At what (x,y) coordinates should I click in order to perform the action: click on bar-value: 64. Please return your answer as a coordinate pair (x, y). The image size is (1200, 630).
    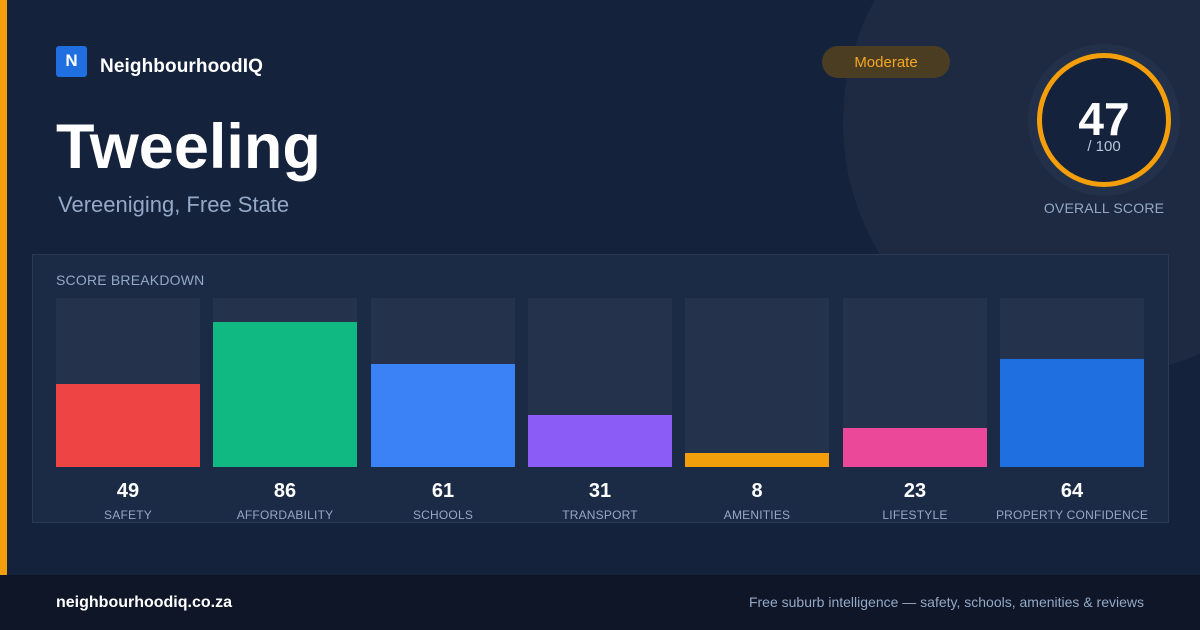
    Looking at the image, I should click on (1072, 491).